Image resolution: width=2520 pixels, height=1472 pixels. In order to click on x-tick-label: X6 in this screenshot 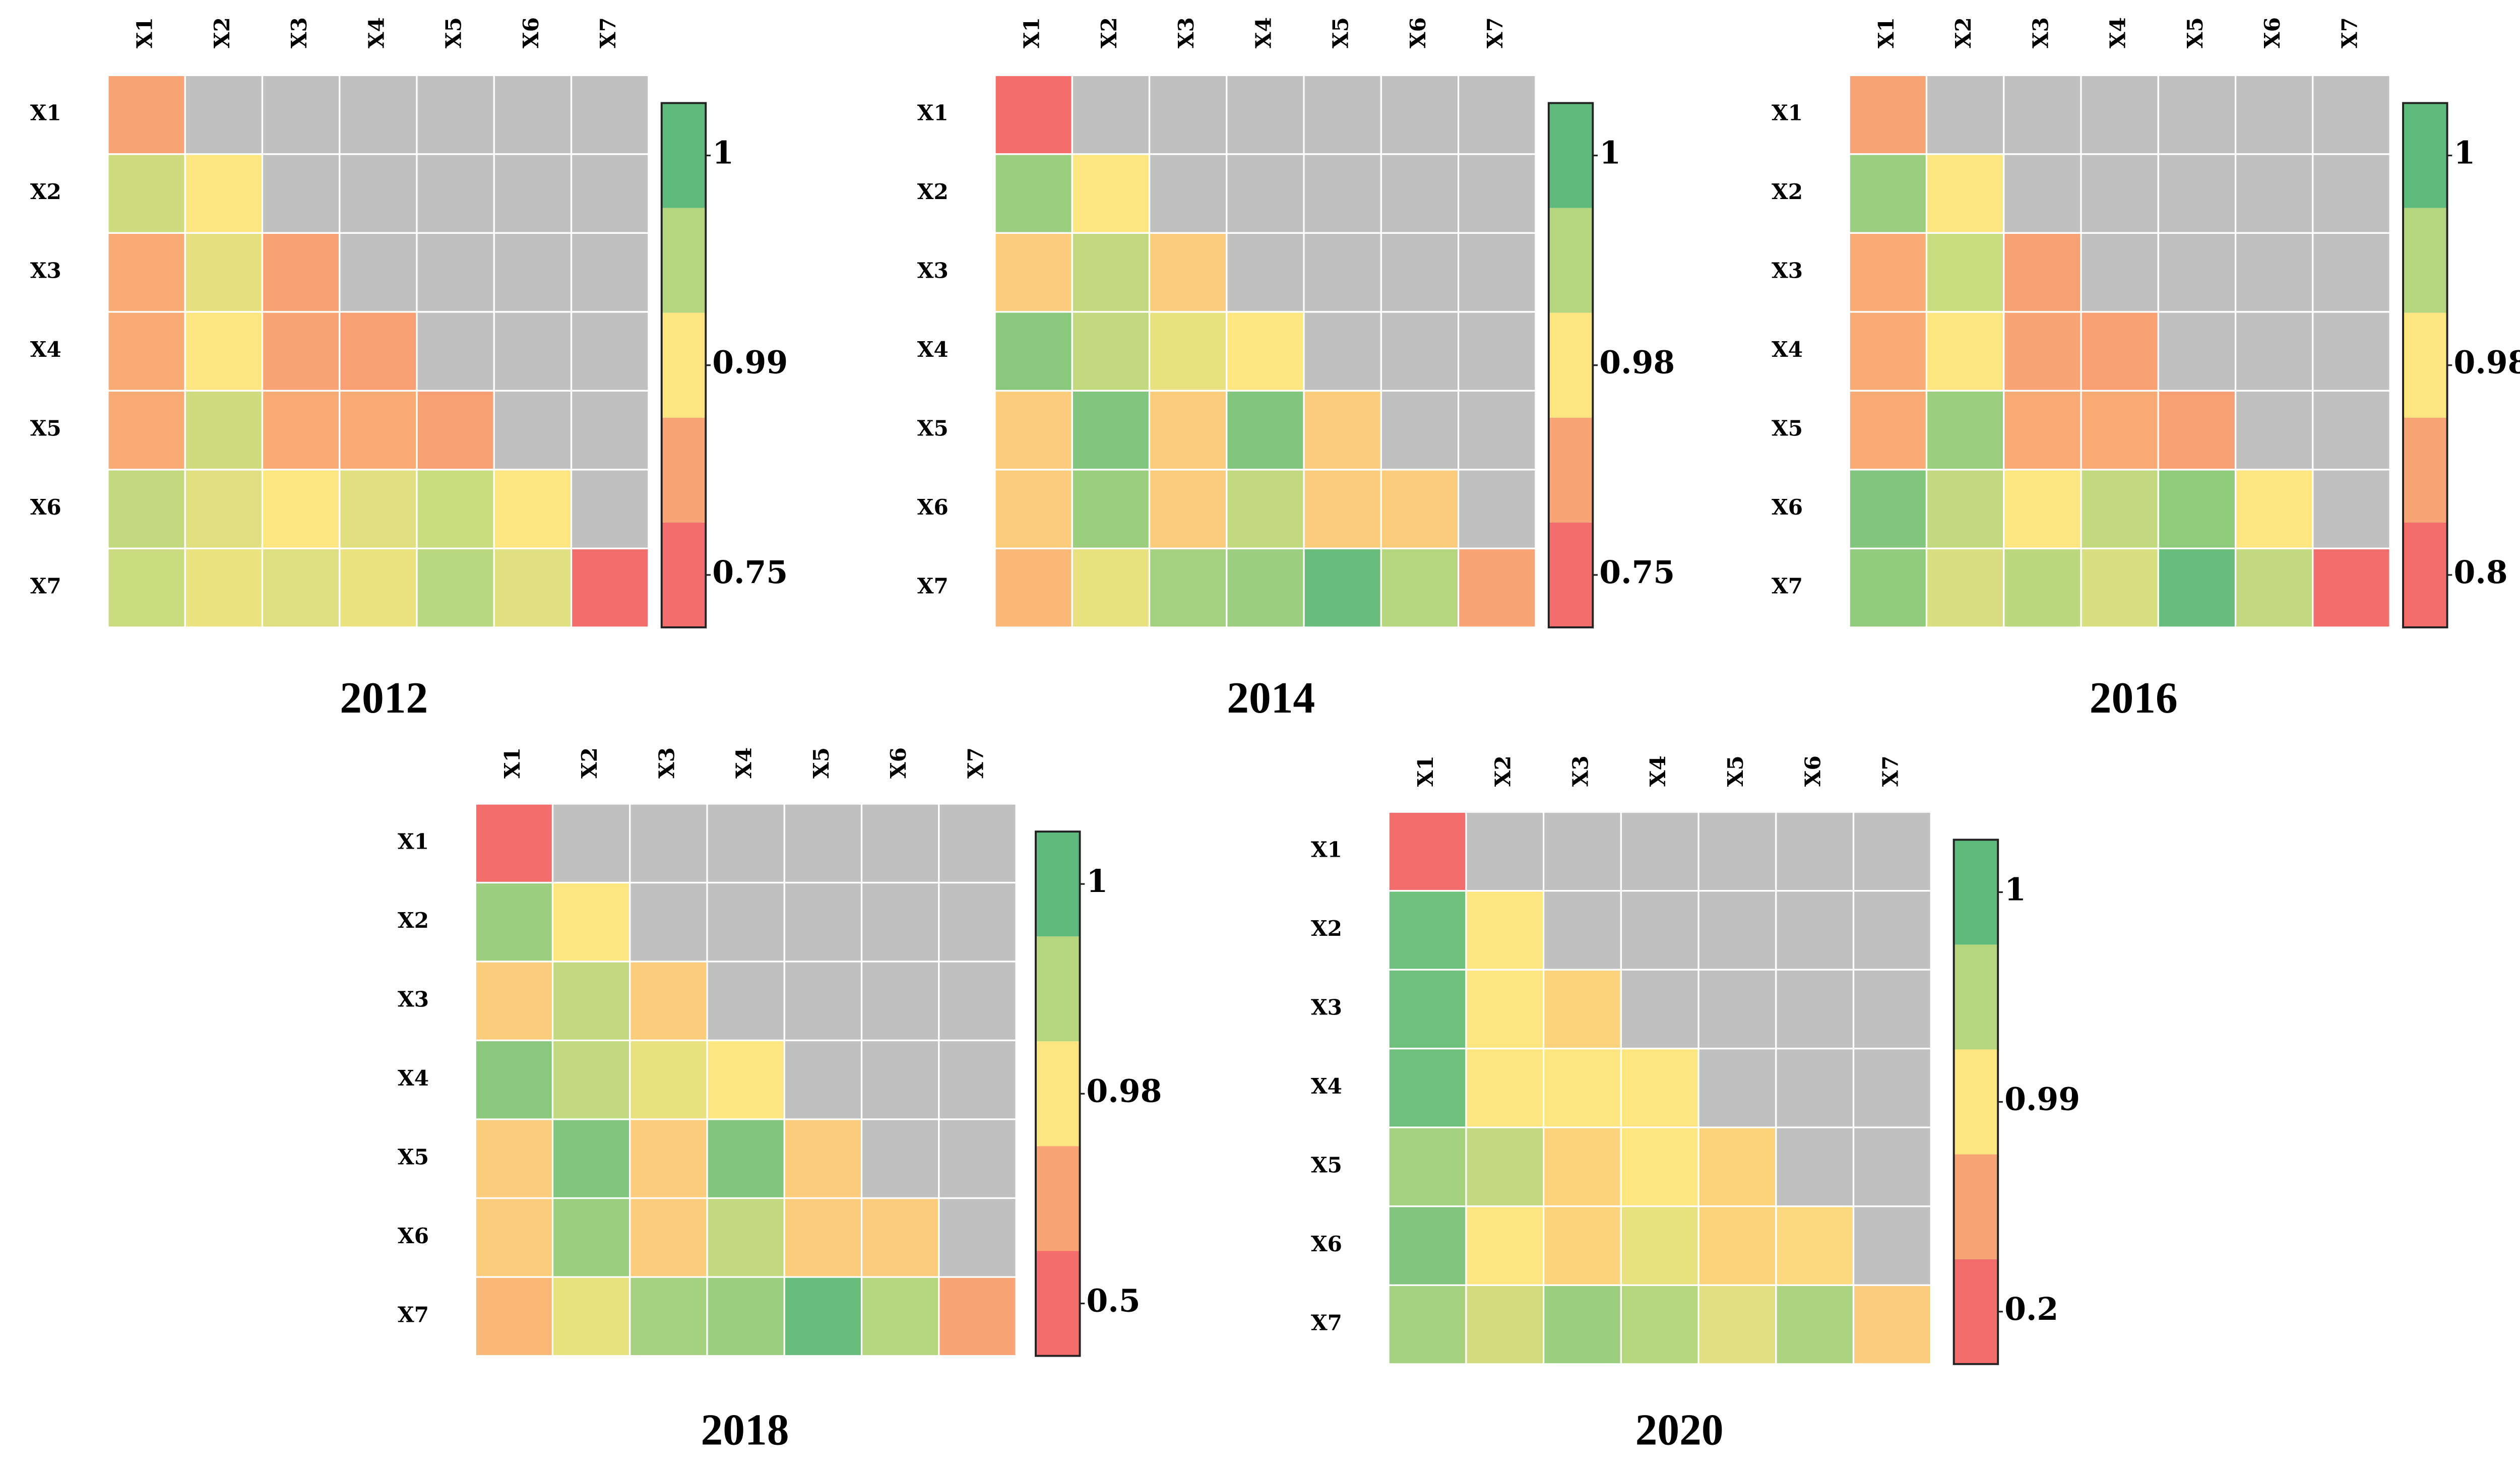, I will do `click(898, 763)`.